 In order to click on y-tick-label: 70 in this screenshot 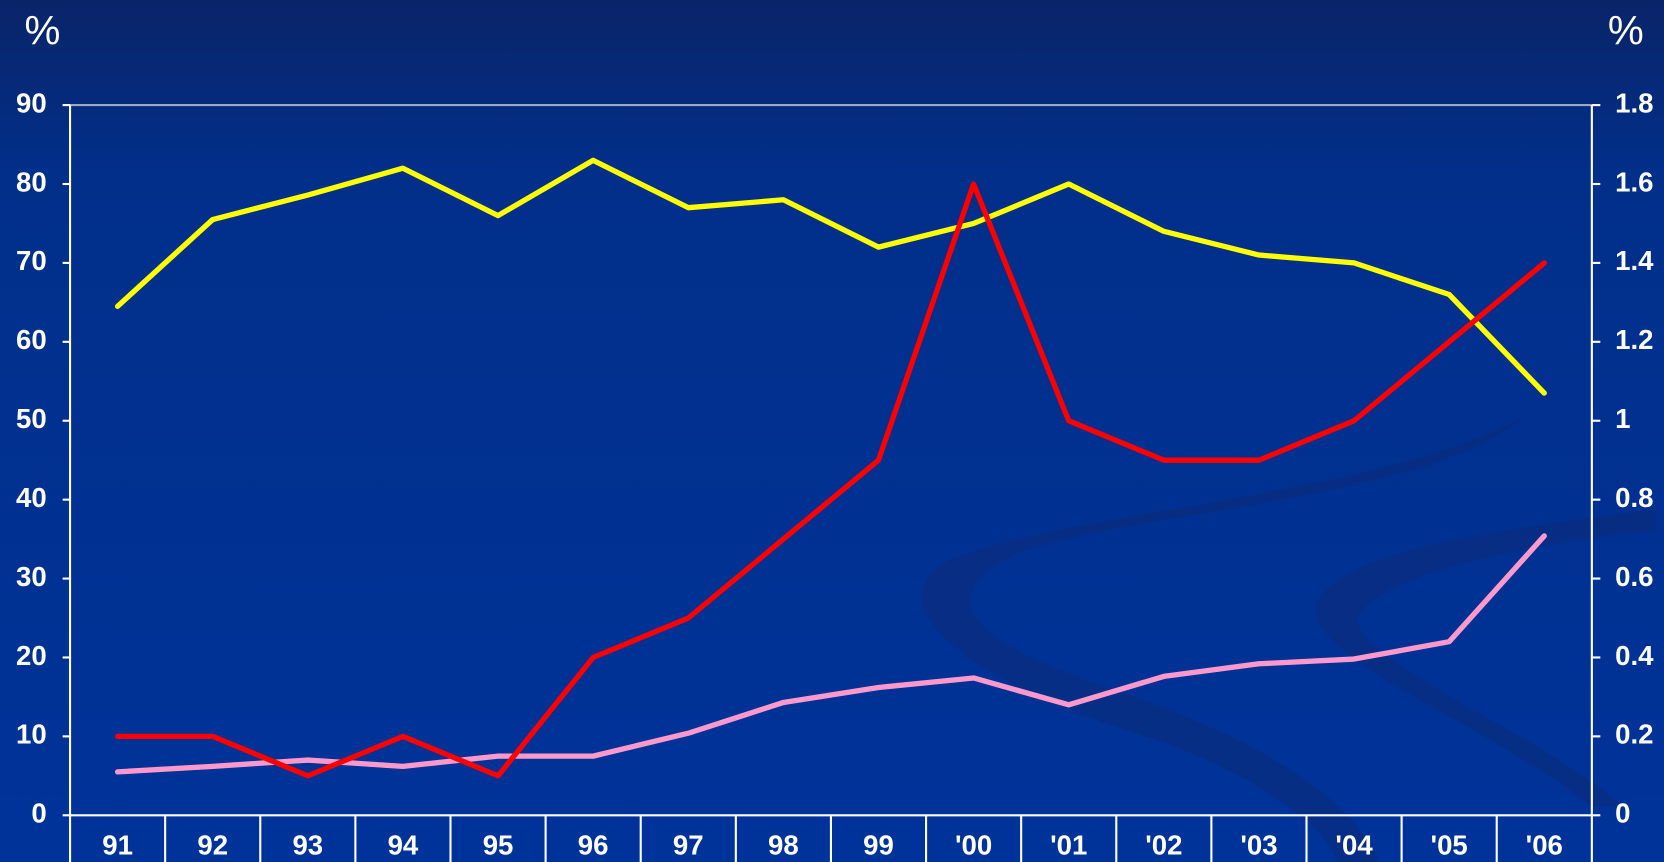, I will do `click(31, 260)`.